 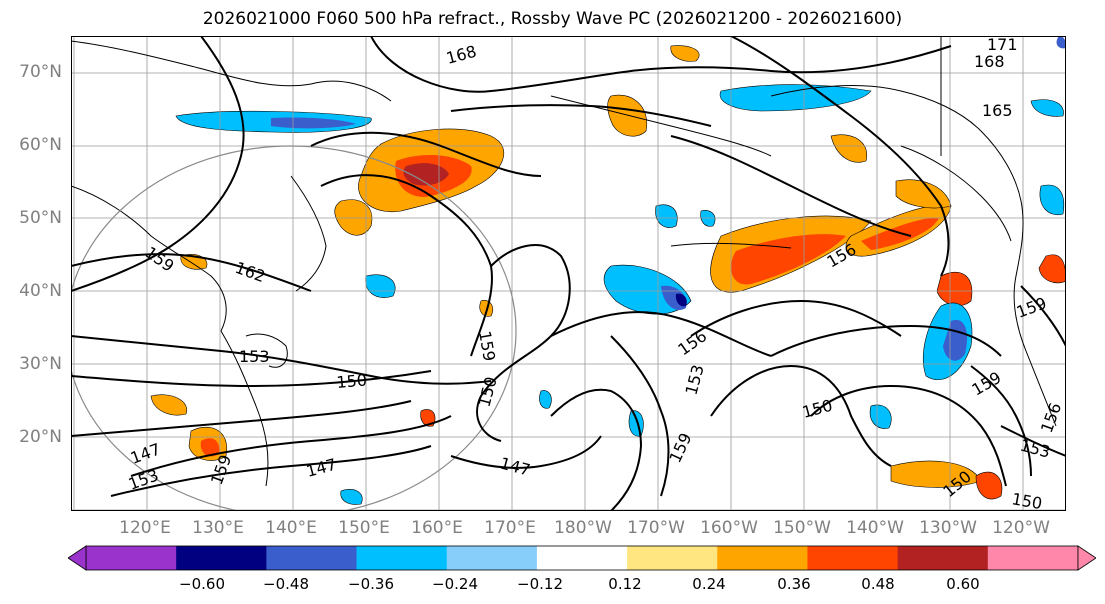 I want to click on colorbar-tick: −0.12, so click(x=540, y=584).